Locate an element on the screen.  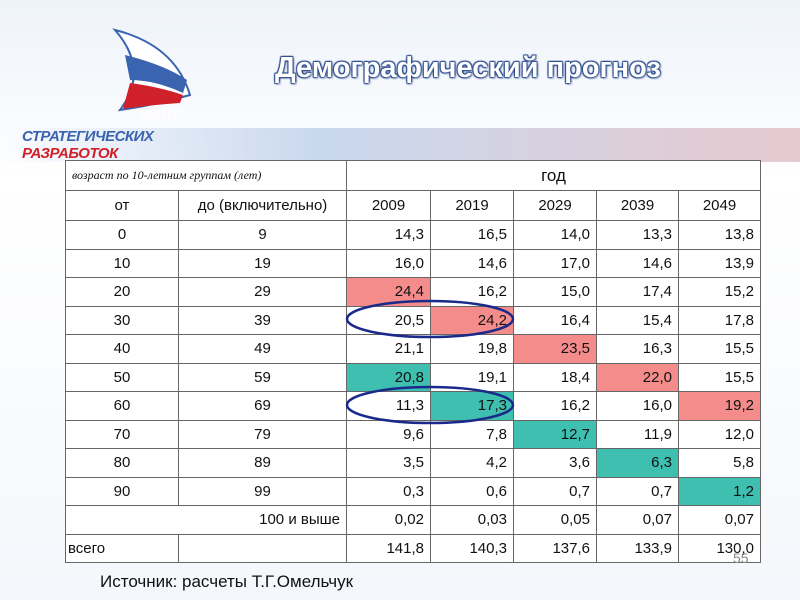
cell: 11,3 is located at coordinates (388, 406).